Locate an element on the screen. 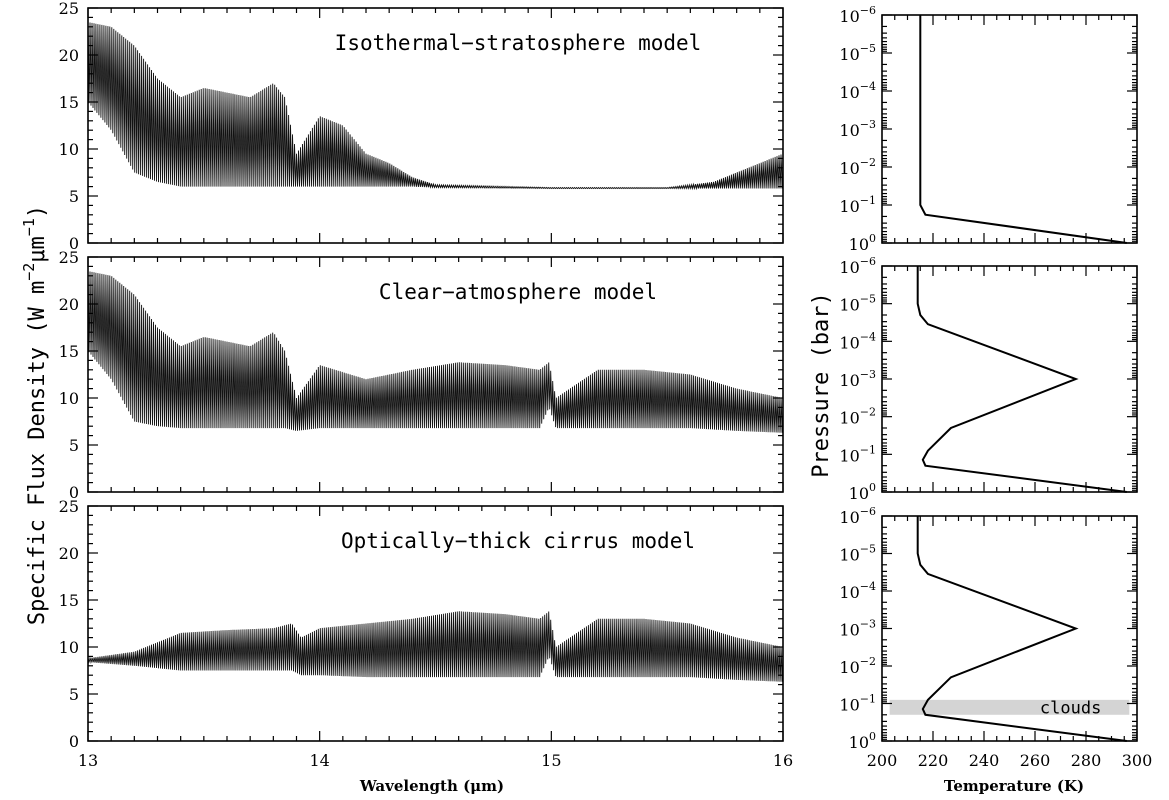 This screenshot has height=800, width=1169. y-axis-title-exp1: −2 is located at coordinates (29, 272).